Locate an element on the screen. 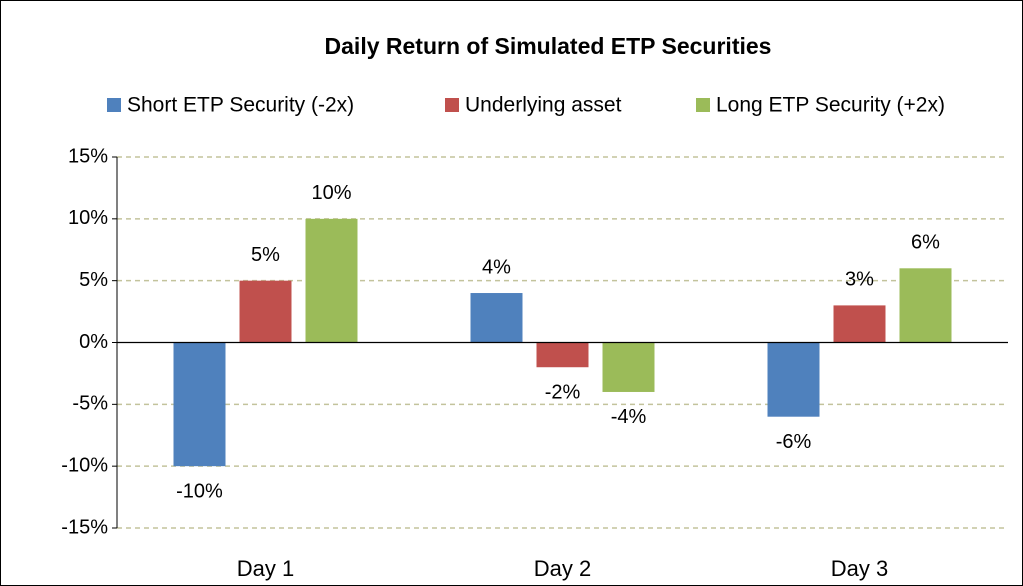 Image resolution: width=1023 pixels, height=586 pixels. y-tick-label: 10% is located at coordinates (88, 218).